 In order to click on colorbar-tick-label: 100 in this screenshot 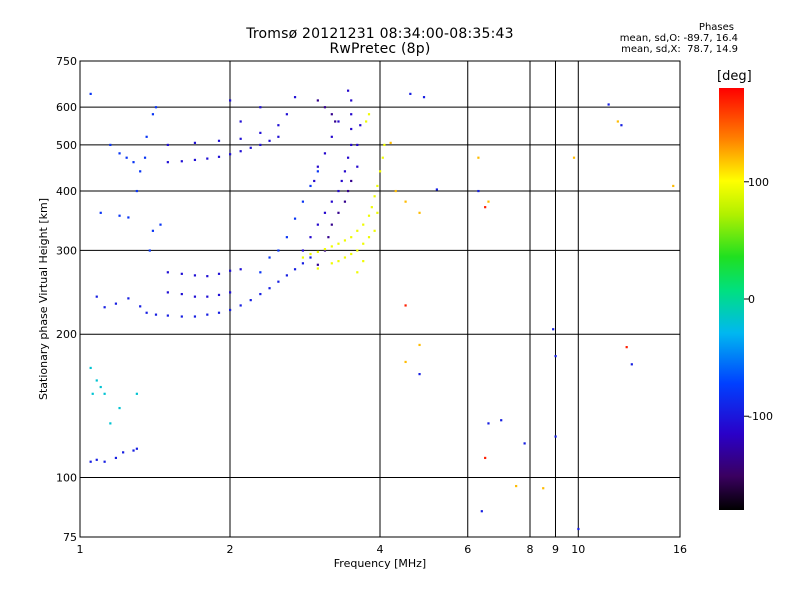, I will do `click(758, 182)`.